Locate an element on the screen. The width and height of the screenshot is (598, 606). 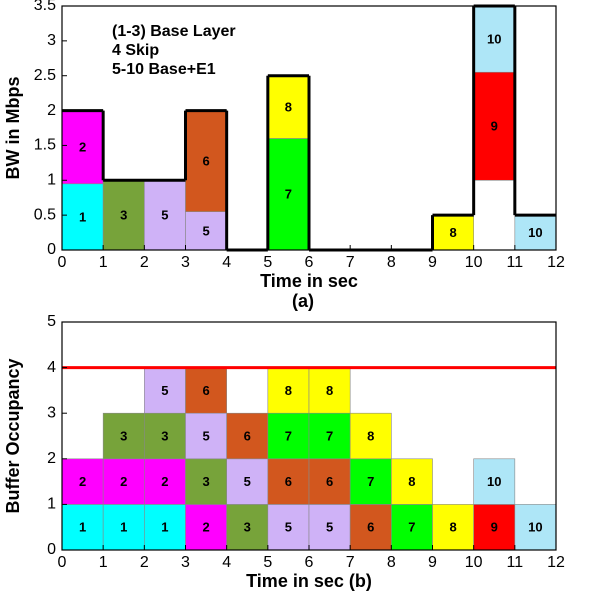
y-tick-label: 3.5 is located at coordinates (45, 7).